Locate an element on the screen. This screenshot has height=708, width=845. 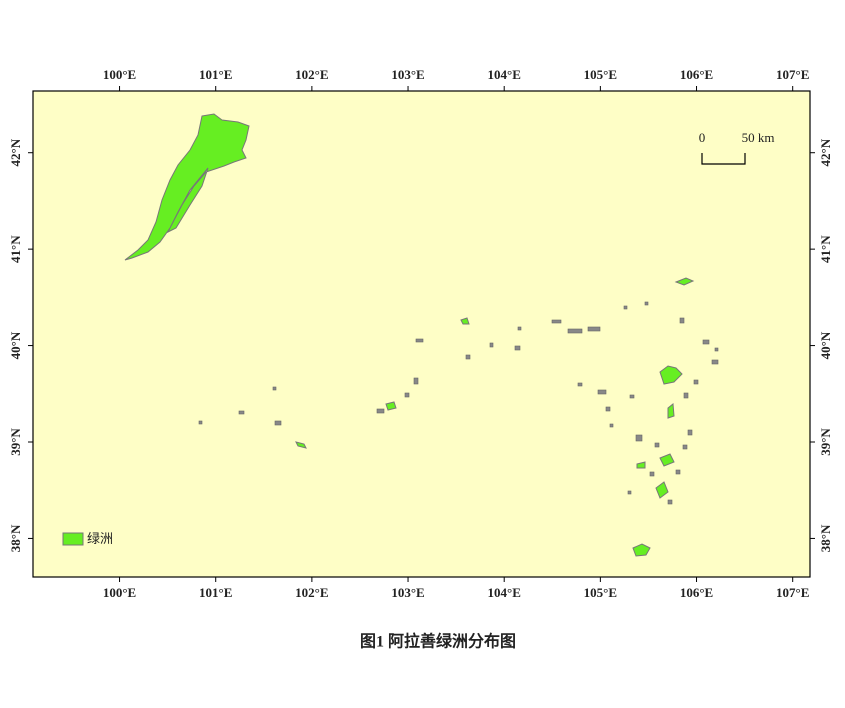
scale-bar-end: 50 km is located at coordinates (758, 137).